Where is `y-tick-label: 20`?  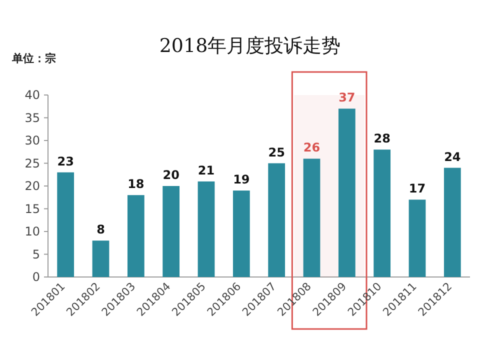
y-tick-label: 20 is located at coordinates (32, 186).